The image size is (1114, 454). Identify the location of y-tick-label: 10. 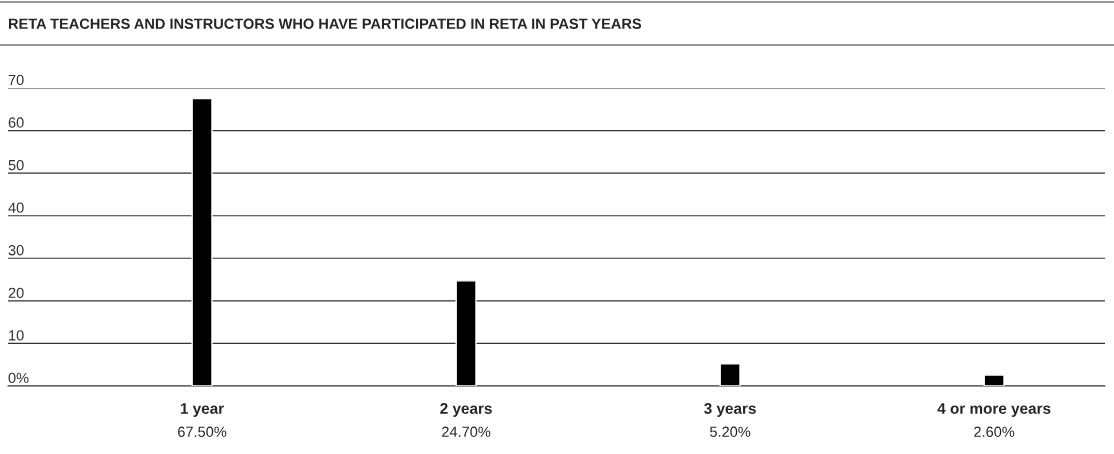
(16, 335).